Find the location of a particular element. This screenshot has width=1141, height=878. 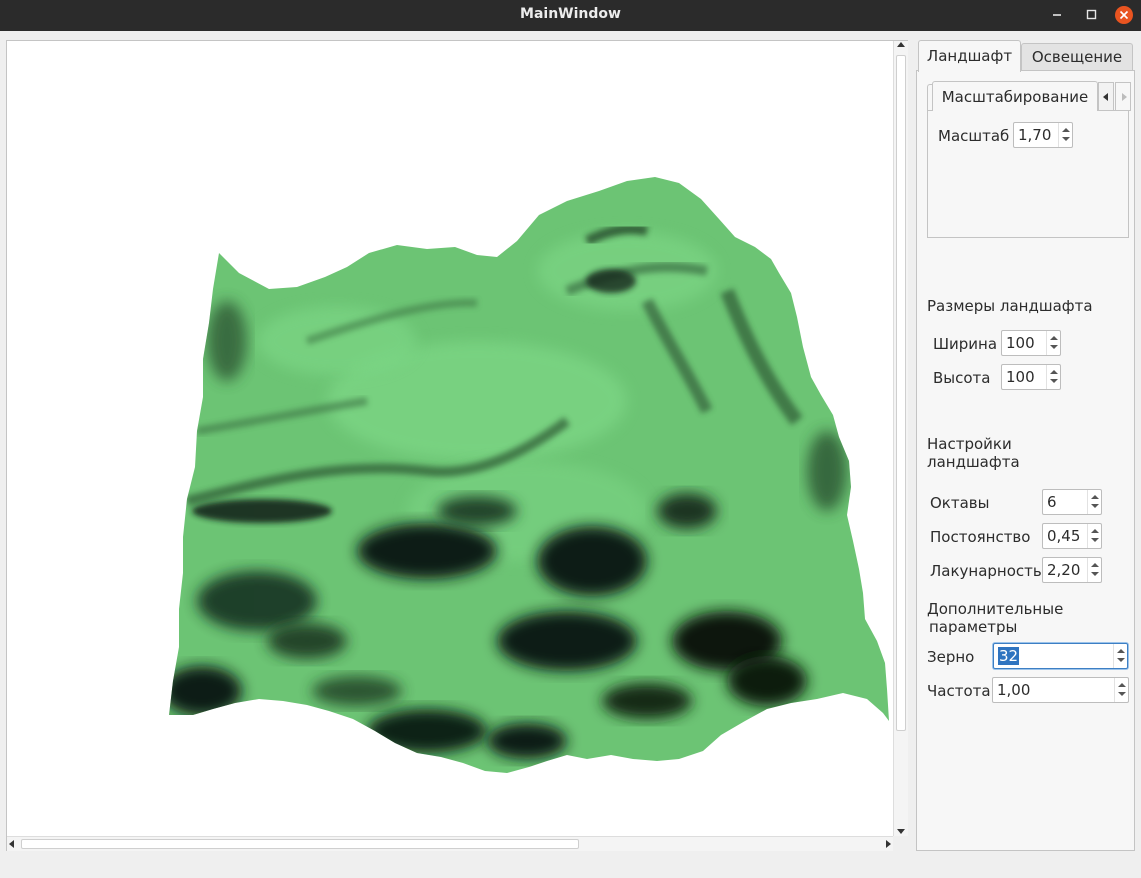

height-stepper-icon is located at coordinates (1053, 377).